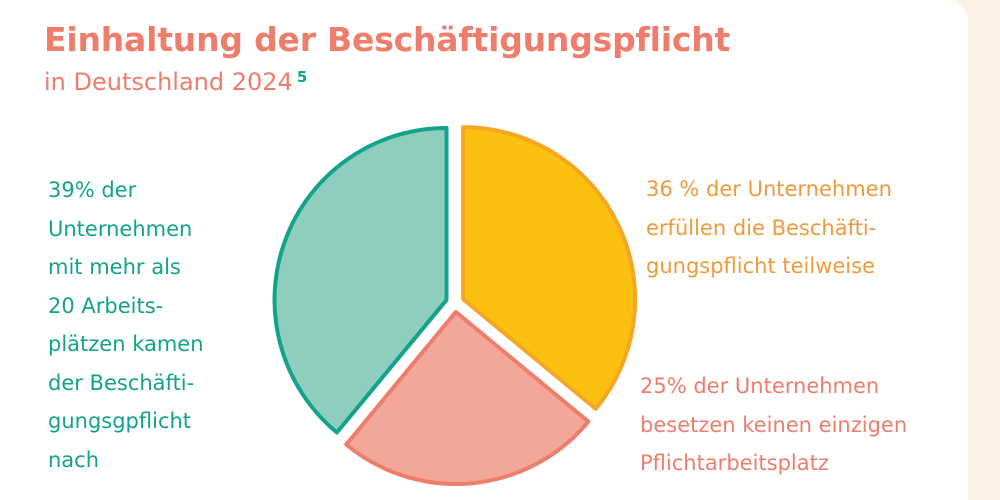 This screenshot has width=1000, height=500. What do you see at coordinates (168, 82) in the screenshot?
I see `subtitle-text: in Deutschland 2024` at bounding box center [168, 82].